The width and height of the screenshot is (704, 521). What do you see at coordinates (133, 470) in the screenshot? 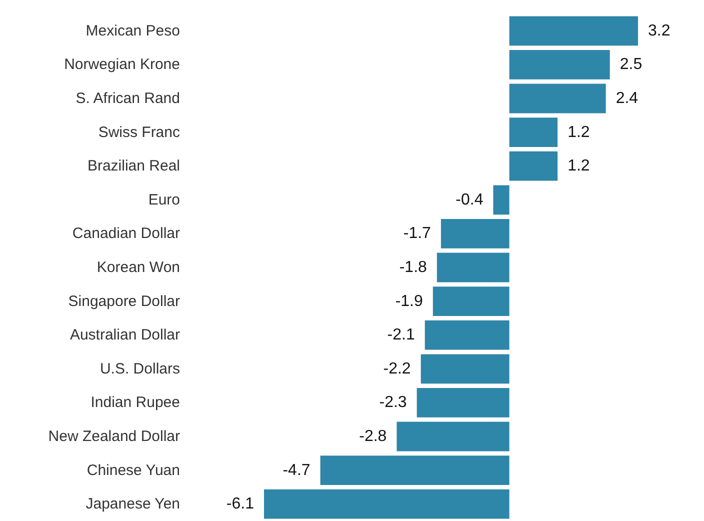
I see `y-tick-label: Chinese Yuan` at bounding box center [133, 470].